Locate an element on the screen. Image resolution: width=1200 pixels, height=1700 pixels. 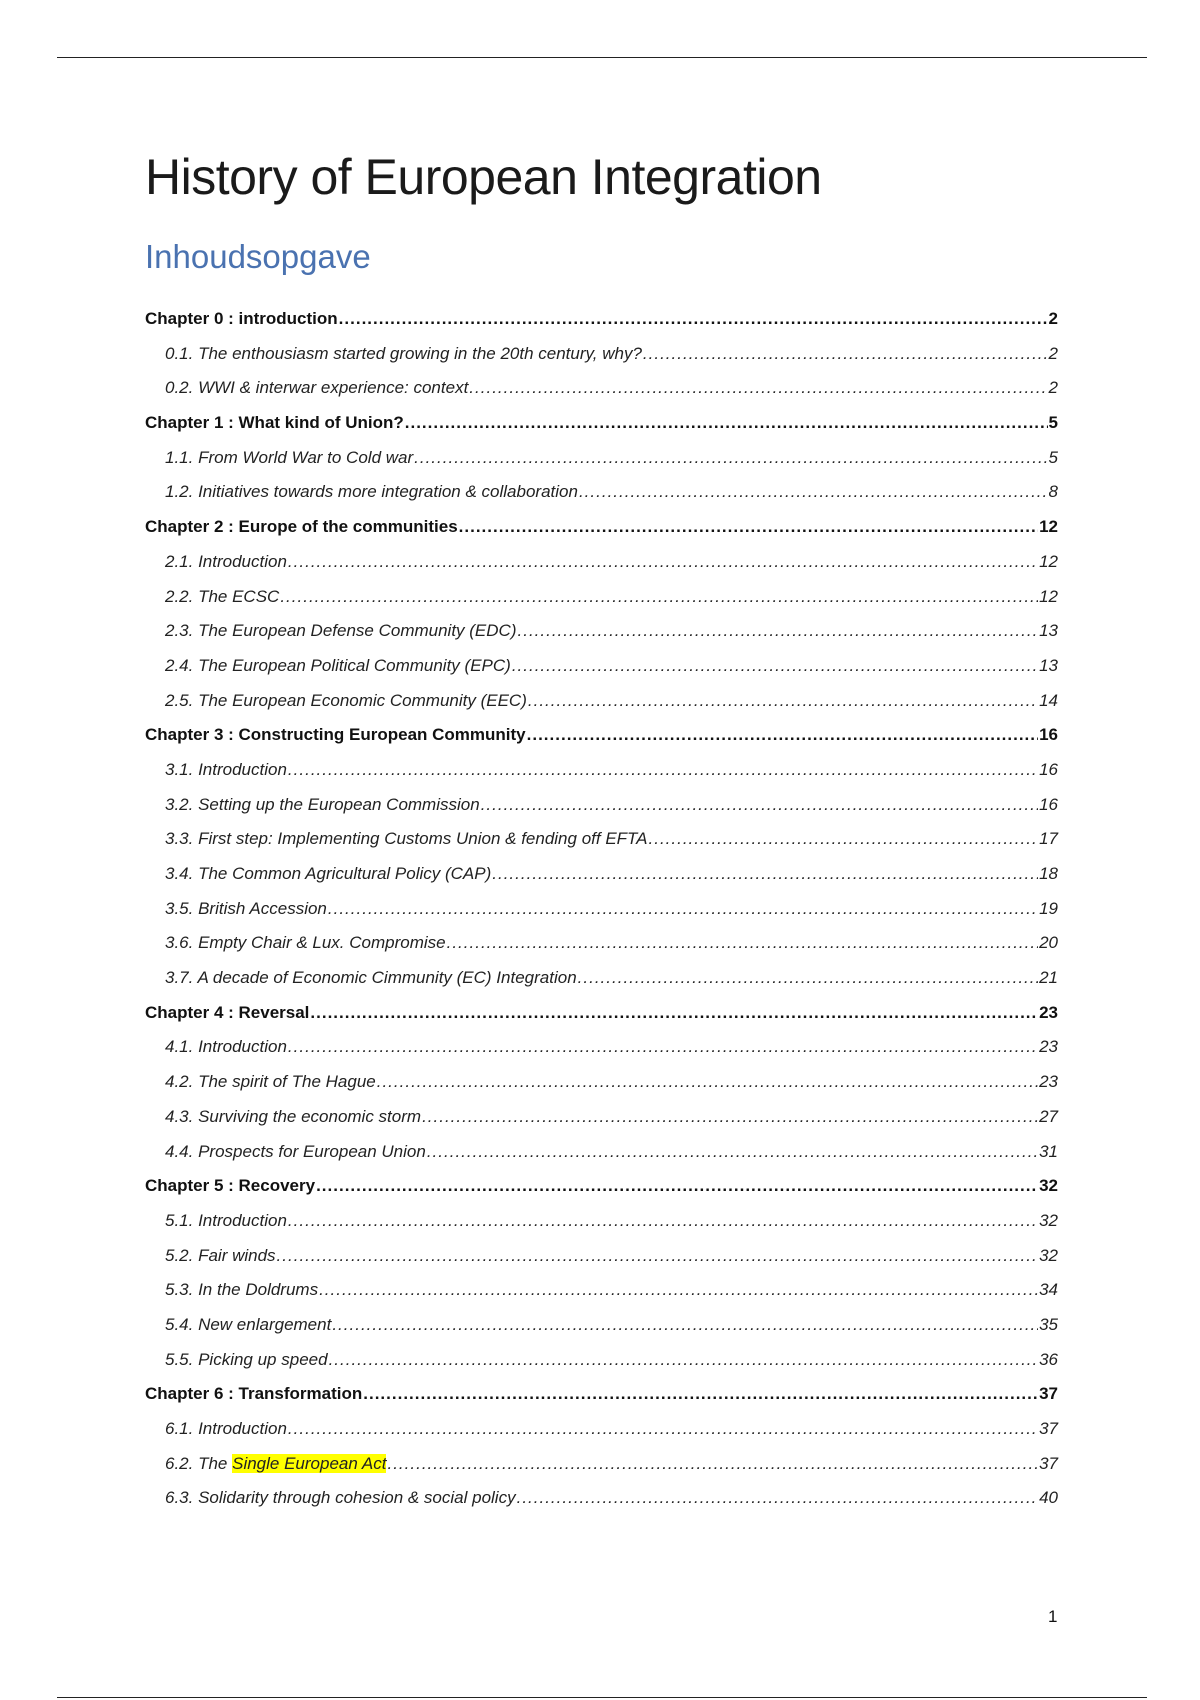
toc-entry-section: 4.1. Introduction 23 is located at coordinates (601, 1047).